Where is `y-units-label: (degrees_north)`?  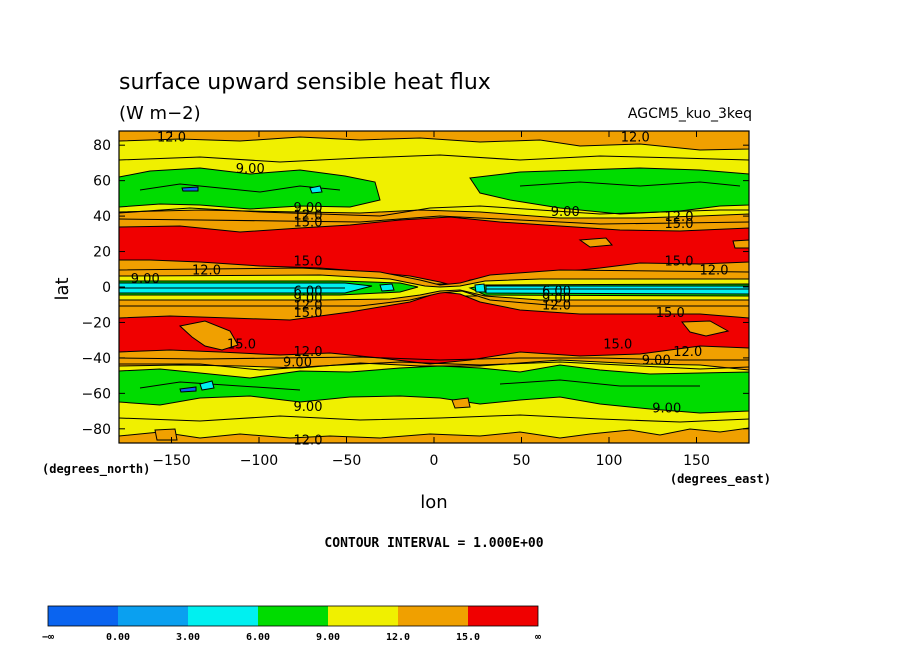 y-units-label: (degrees_north) is located at coordinates (96, 469).